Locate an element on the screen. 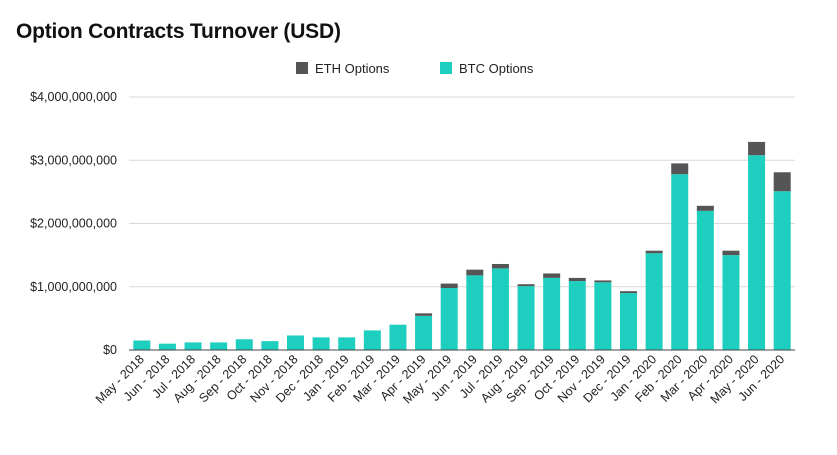 The width and height of the screenshot is (837, 455). legend-label-eth: ETH Options is located at coordinates (352, 68).